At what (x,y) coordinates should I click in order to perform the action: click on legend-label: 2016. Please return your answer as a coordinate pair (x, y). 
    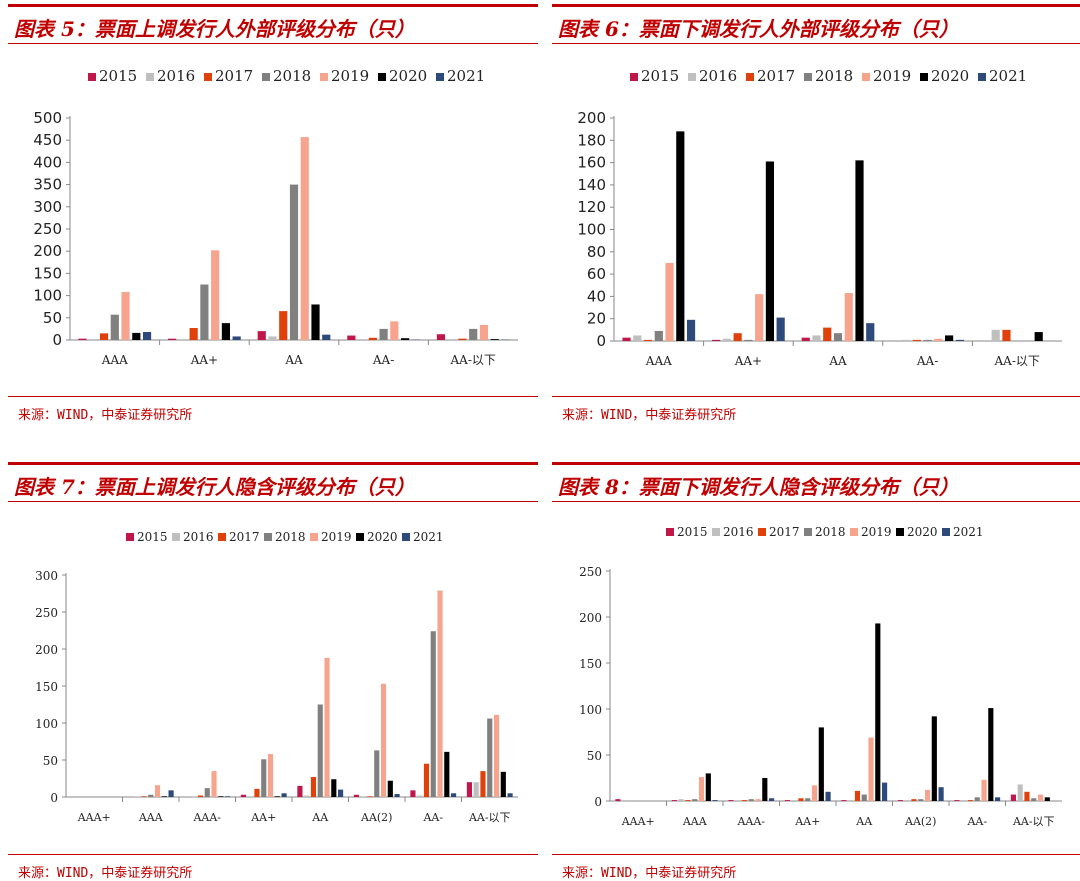
    Looking at the image, I should click on (738, 532).